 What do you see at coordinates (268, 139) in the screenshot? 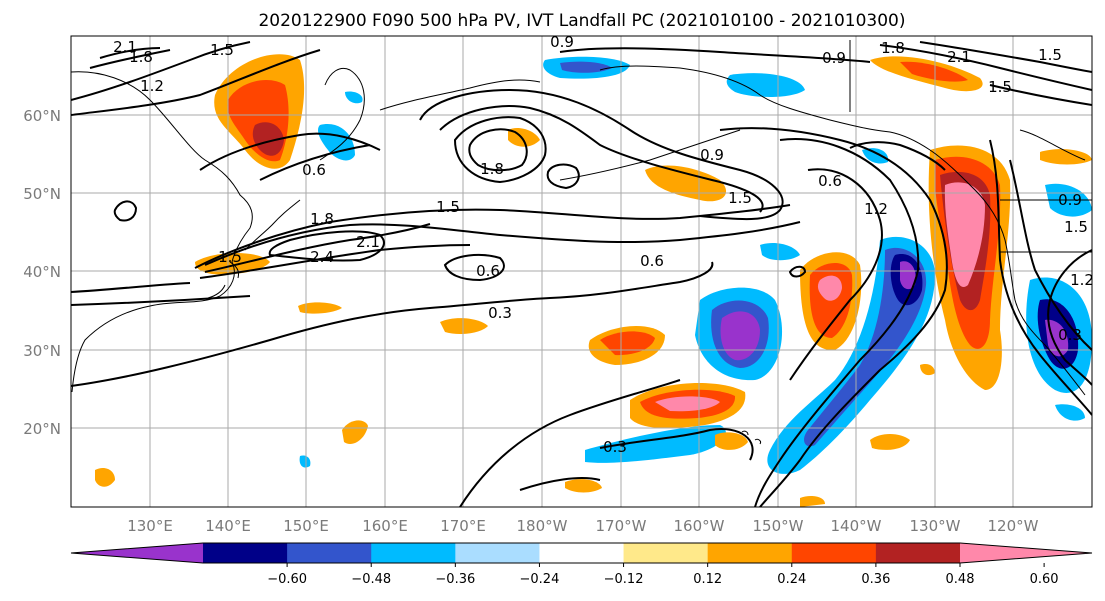
I see `ivt-pos-shading-5c` at bounding box center [268, 139].